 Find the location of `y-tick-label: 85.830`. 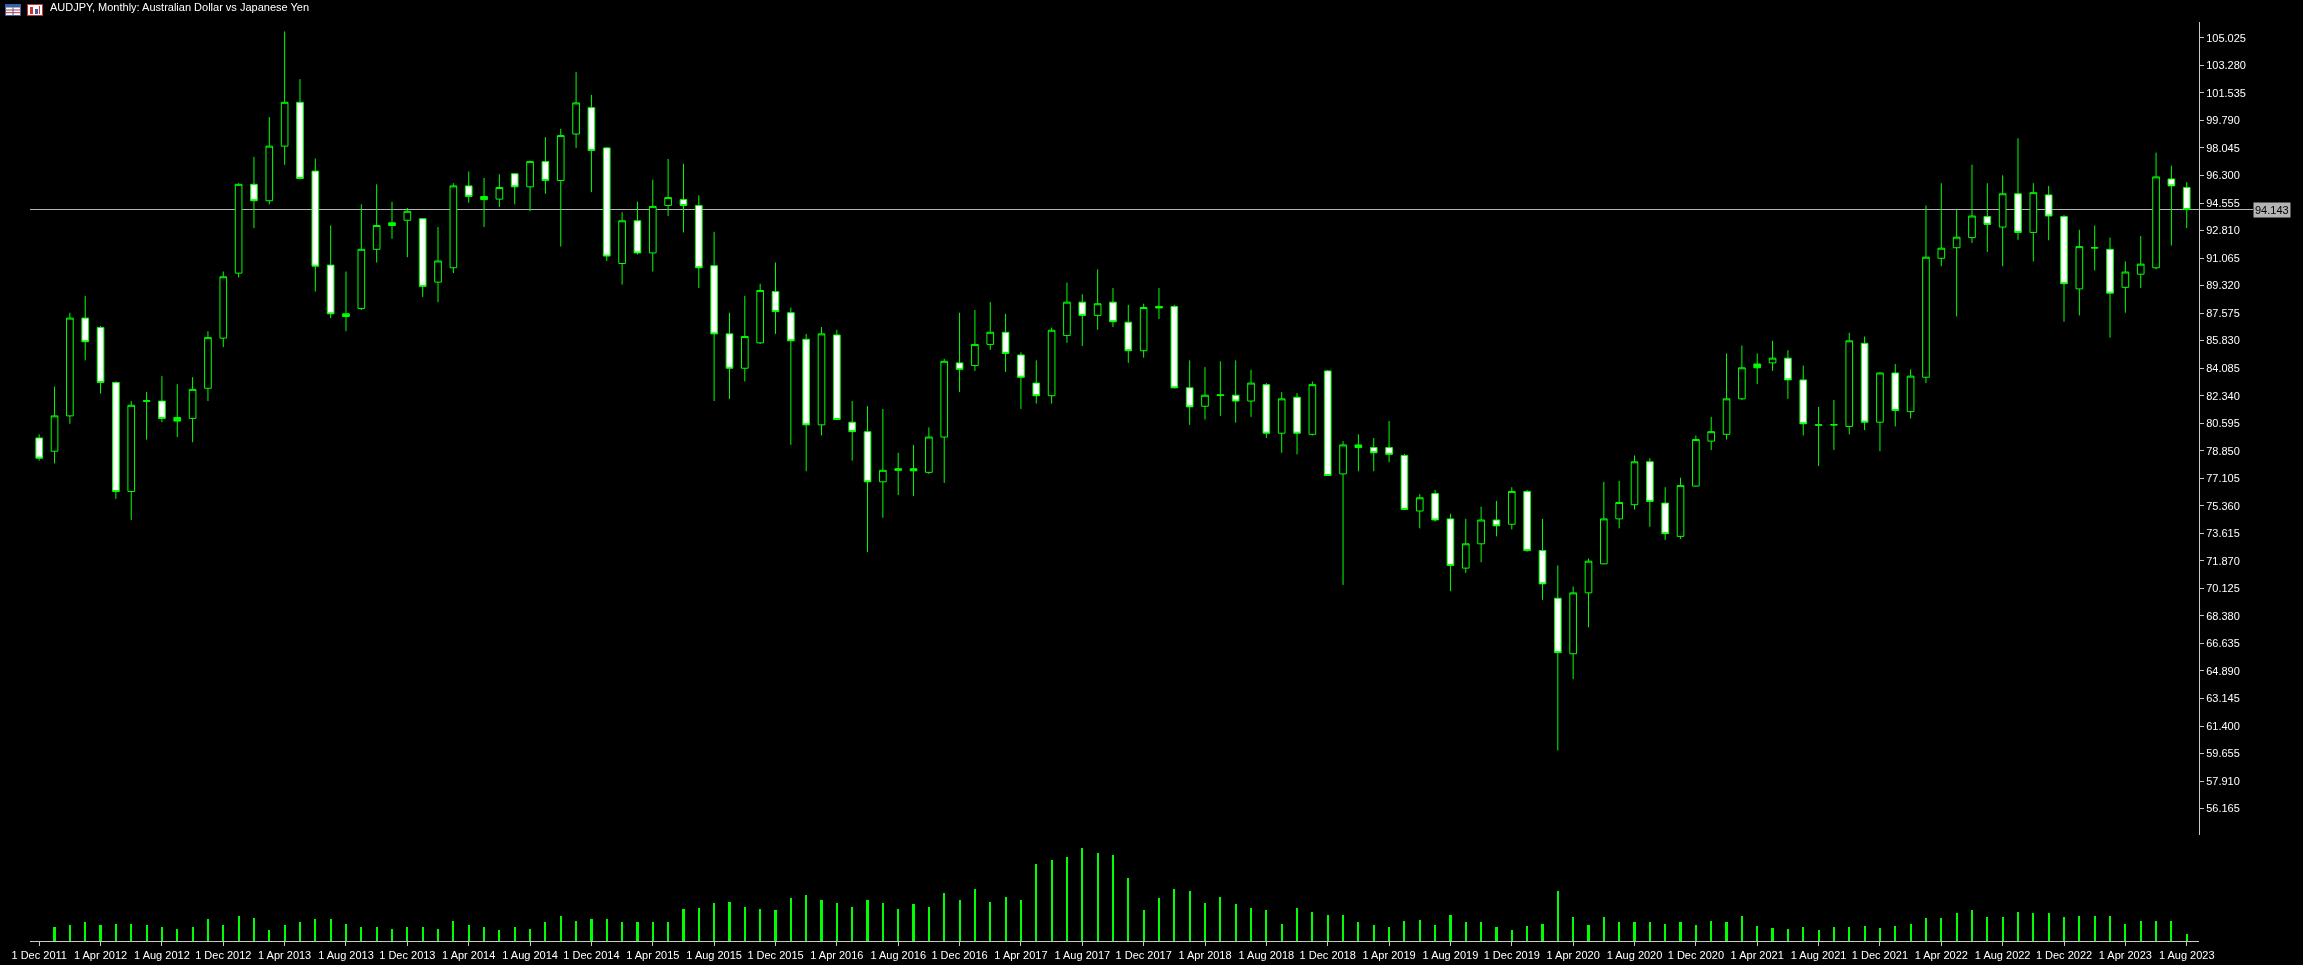

y-tick-label: 85.830 is located at coordinates (2223, 340).